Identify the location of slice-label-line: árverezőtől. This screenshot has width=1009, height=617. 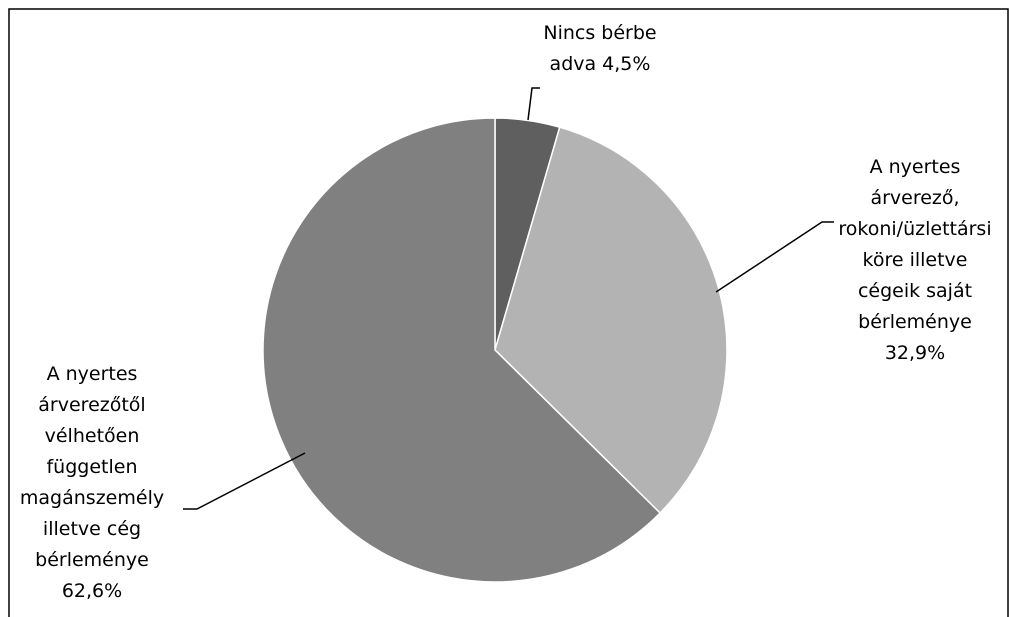
(91, 405).